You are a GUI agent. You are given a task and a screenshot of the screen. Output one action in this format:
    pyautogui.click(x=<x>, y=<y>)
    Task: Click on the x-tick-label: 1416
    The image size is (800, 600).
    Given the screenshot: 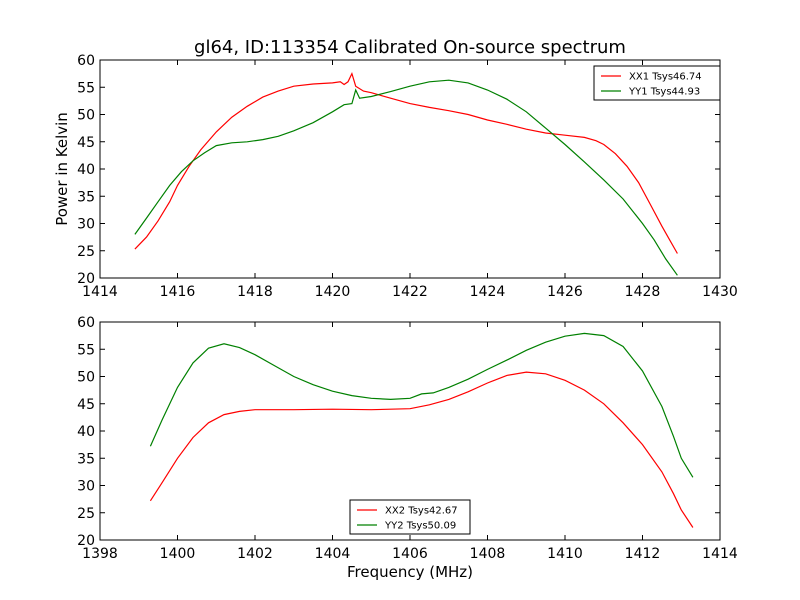 What is the action you would take?
    pyautogui.click(x=178, y=292)
    